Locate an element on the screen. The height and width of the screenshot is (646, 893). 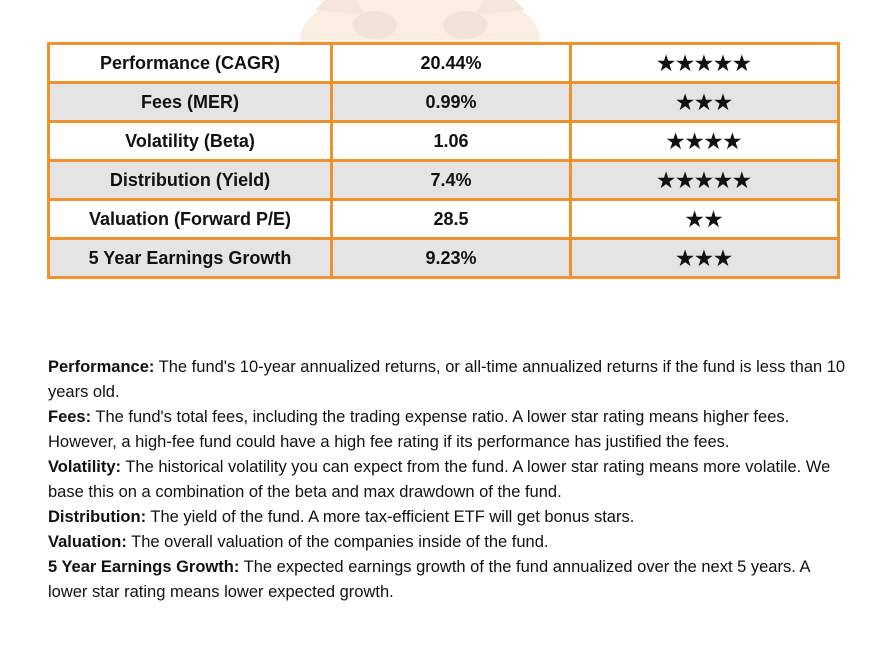
row-label: Distribution (Yield) is located at coordinates (190, 180).